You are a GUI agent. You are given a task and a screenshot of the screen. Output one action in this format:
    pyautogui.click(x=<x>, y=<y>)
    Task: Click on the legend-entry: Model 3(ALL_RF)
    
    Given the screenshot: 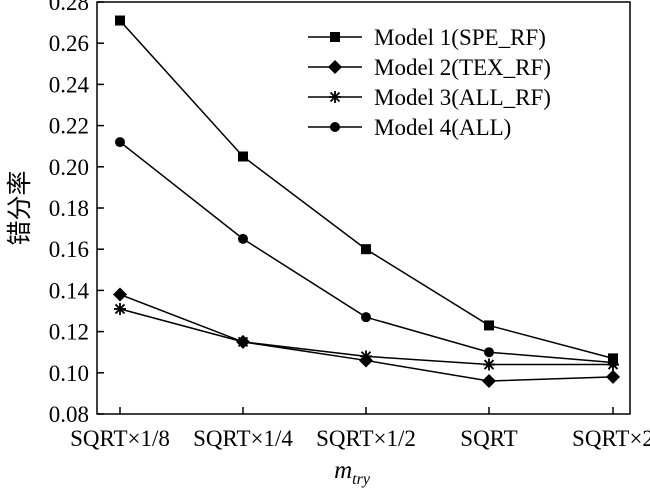 What is the action you would take?
    pyautogui.click(x=429, y=97)
    